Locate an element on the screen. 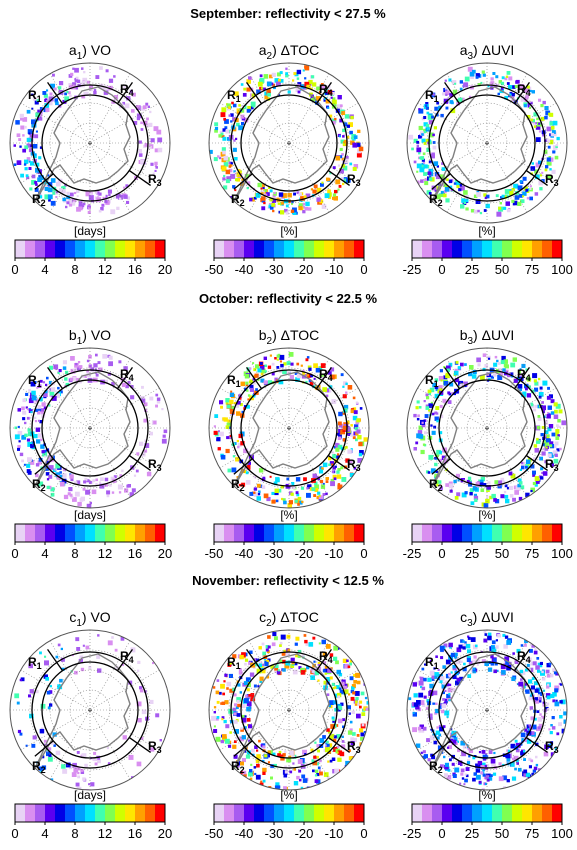  region-label-r2: R2 is located at coordinates (39, 485).